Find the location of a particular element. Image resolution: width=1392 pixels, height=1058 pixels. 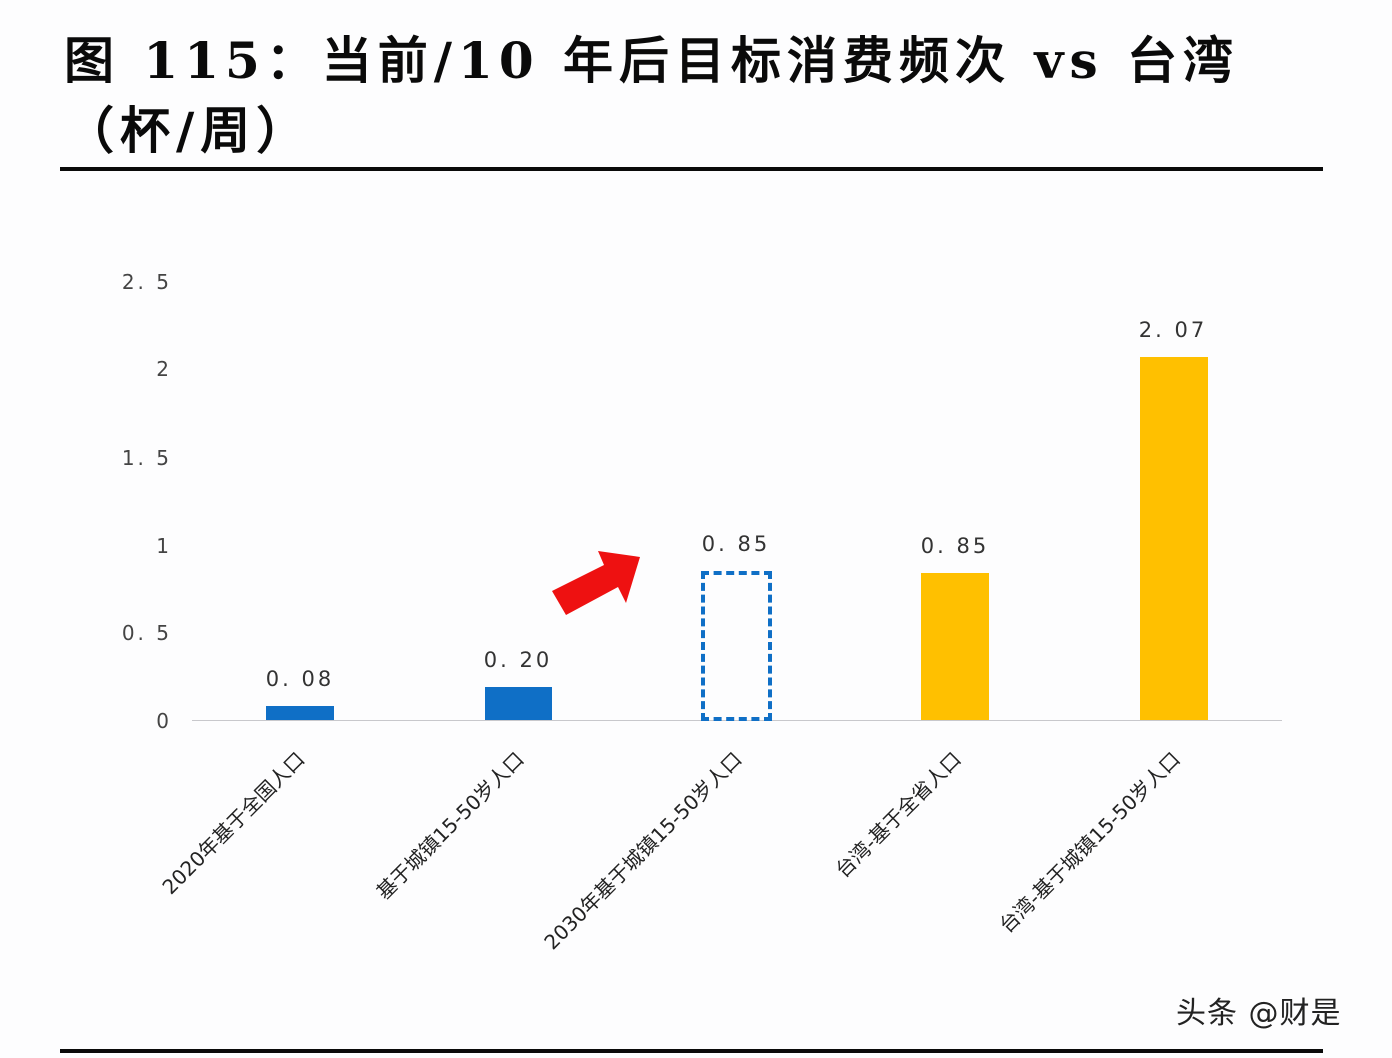

y-tick-label: 1 is located at coordinates (164, 546).